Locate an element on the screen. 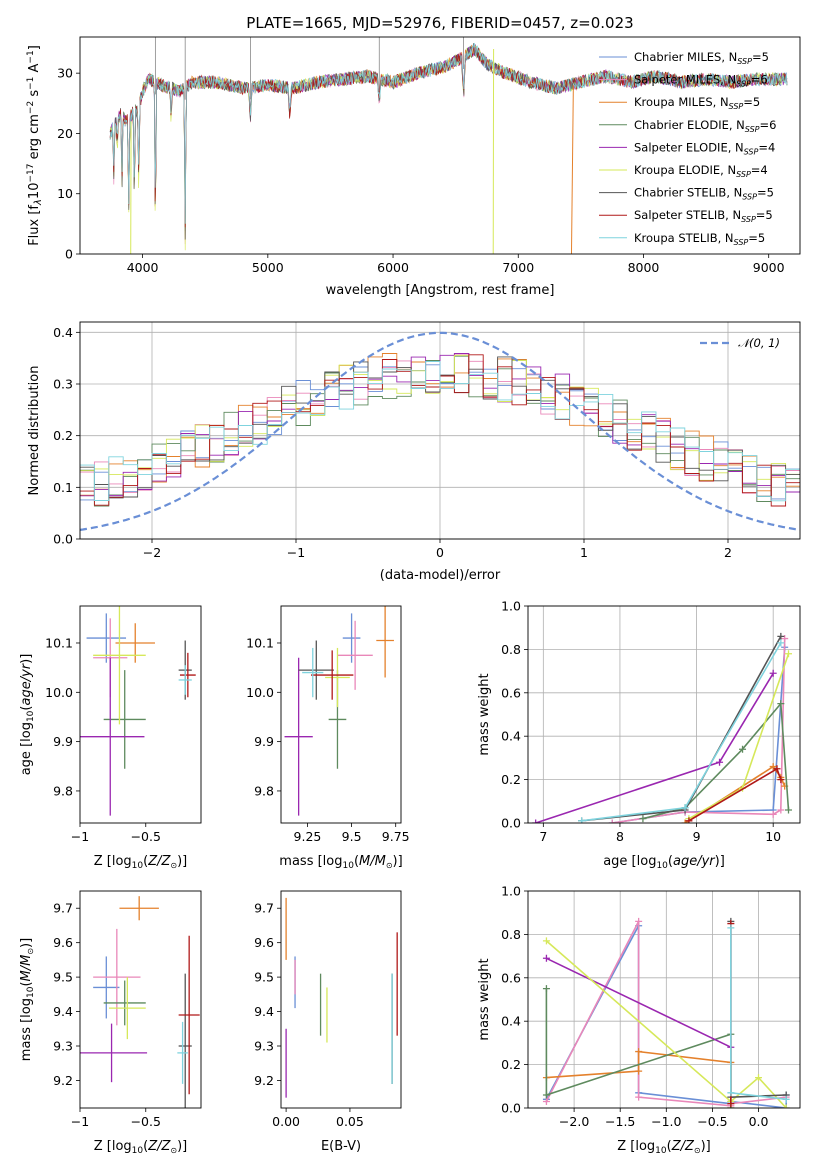  y-axis-label-part: −1 is located at coordinates (31, 56).